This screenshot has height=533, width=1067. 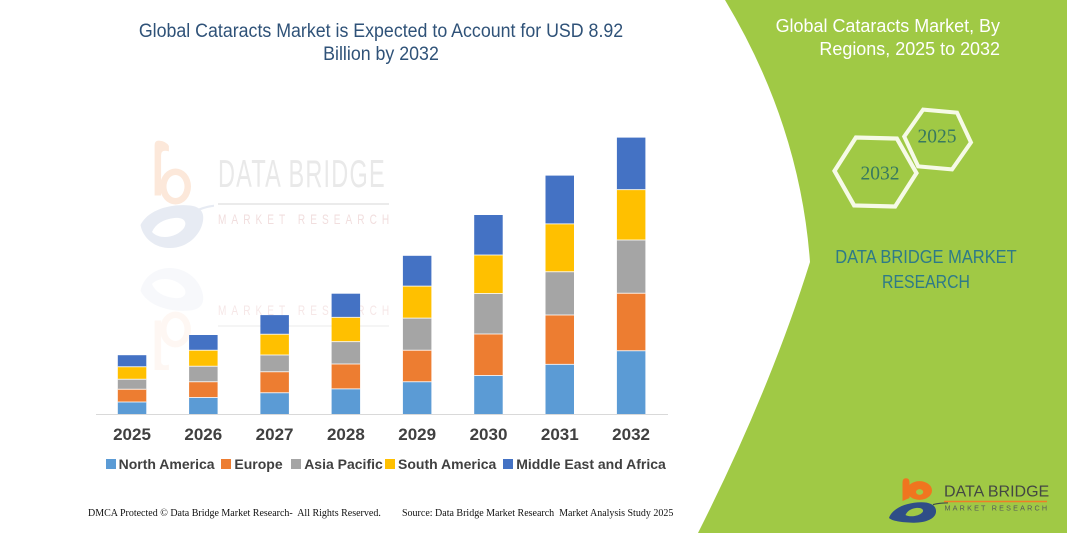 What do you see at coordinates (937, 137) in the screenshot?
I see `svg-text: 2025` at bounding box center [937, 137].